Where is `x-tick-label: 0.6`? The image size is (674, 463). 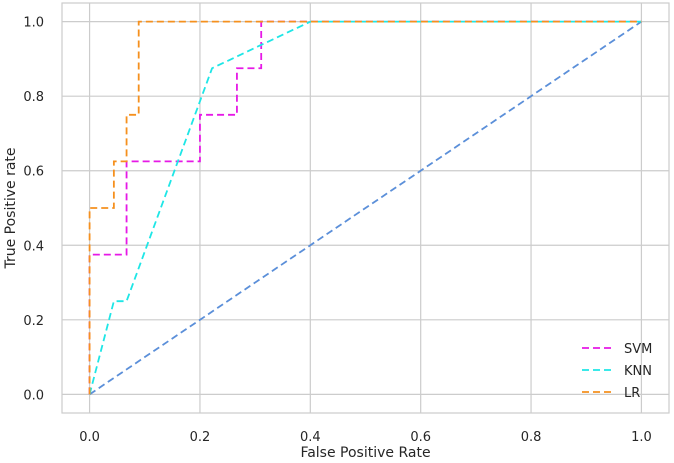 x-tick-label: 0.6 is located at coordinates (420, 437).